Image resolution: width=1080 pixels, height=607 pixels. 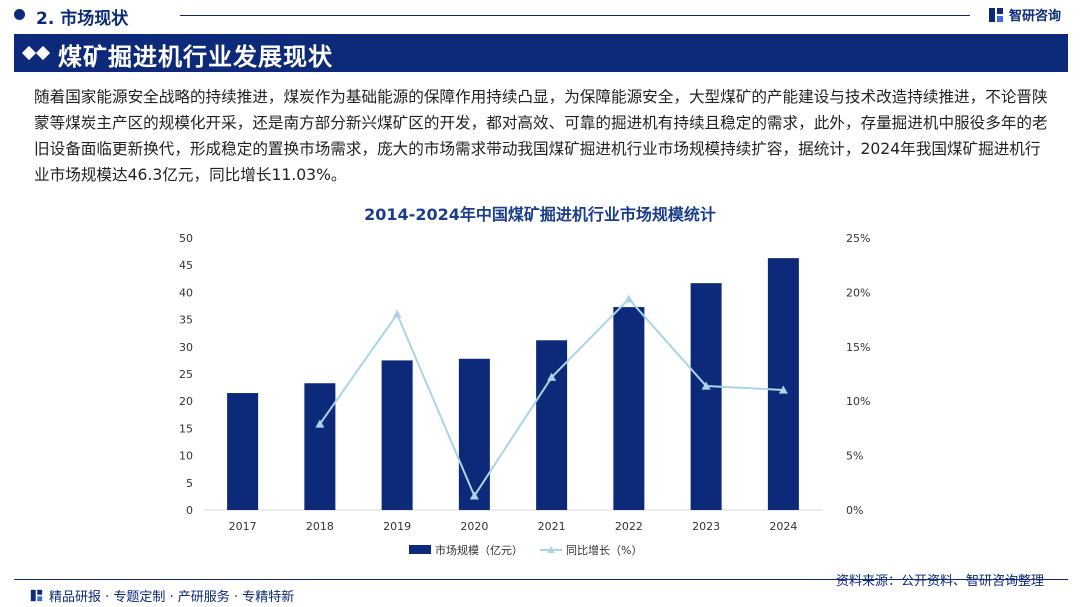 I want to click on legend-marker-growth, so click(x=551, y=549).